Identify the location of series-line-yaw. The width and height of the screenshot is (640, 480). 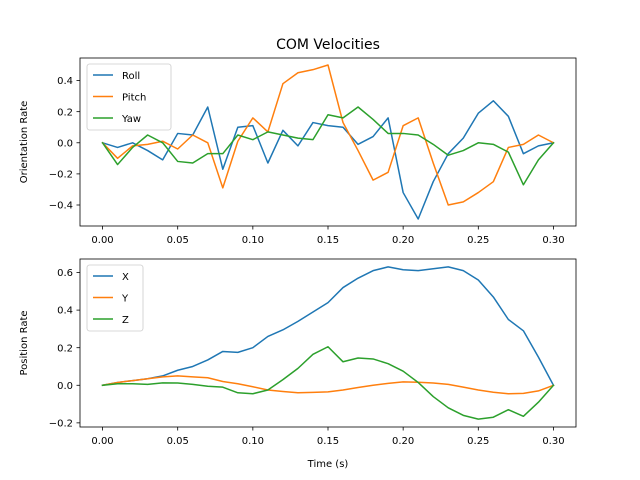
(328, 146).